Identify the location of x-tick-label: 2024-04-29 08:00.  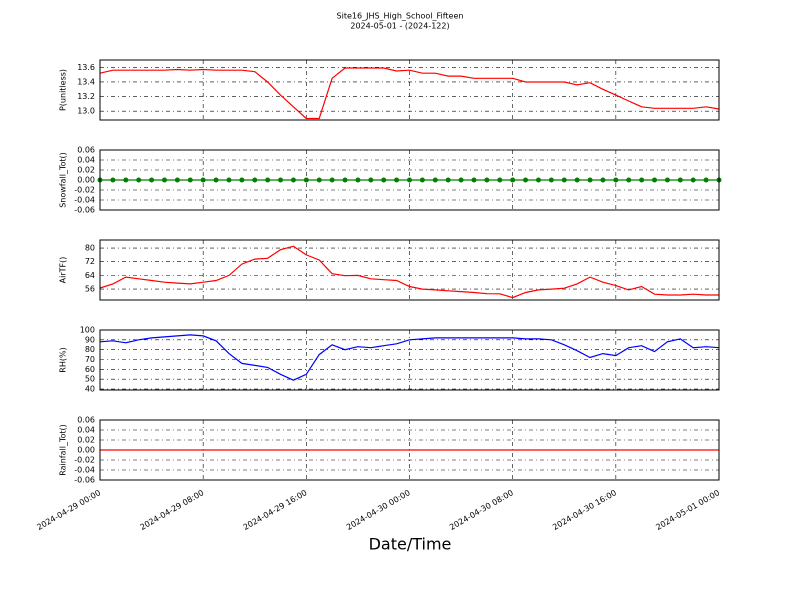
(171, 510).